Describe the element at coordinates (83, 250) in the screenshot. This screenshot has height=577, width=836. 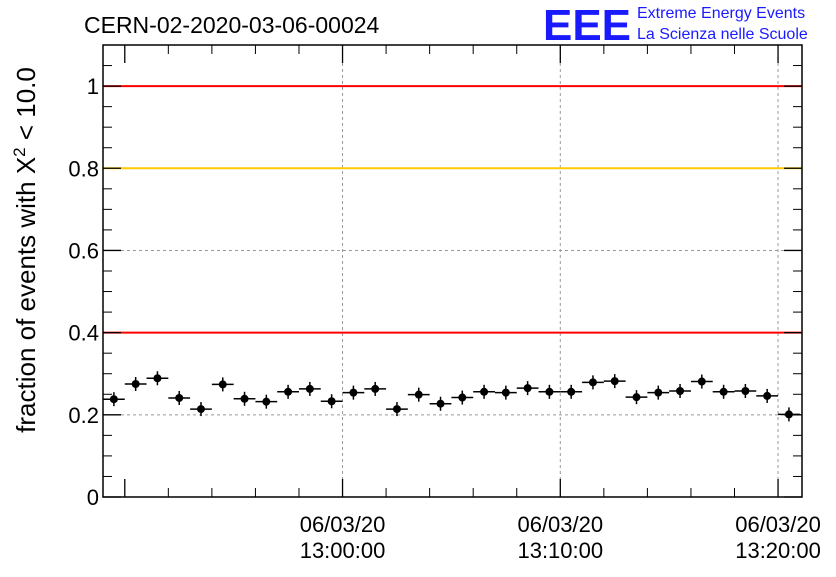
I see `y-tick-label: 0.6` at that location.